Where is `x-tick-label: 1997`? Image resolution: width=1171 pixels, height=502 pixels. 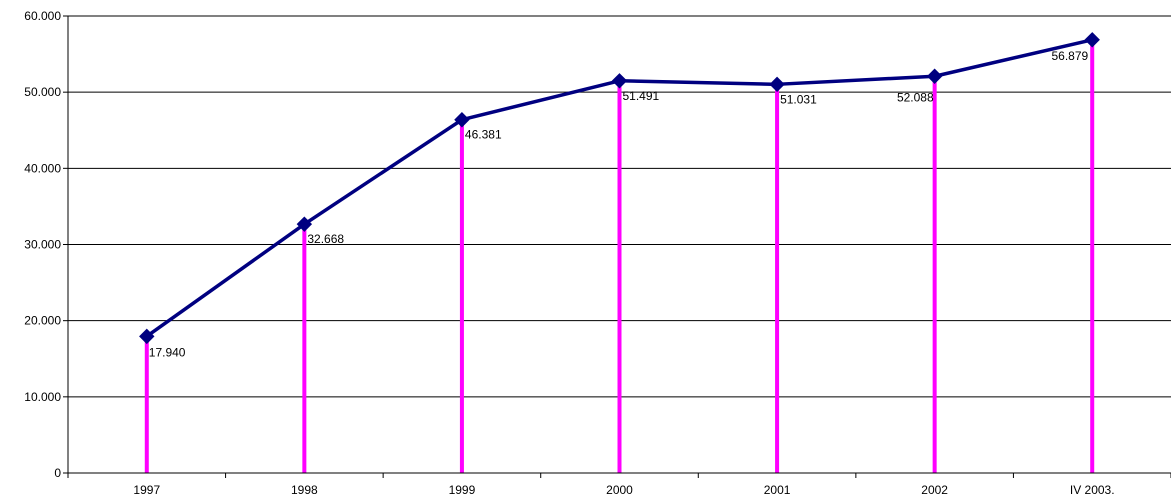 x-tick-label: 1997 is located at coordinates (146, 490).